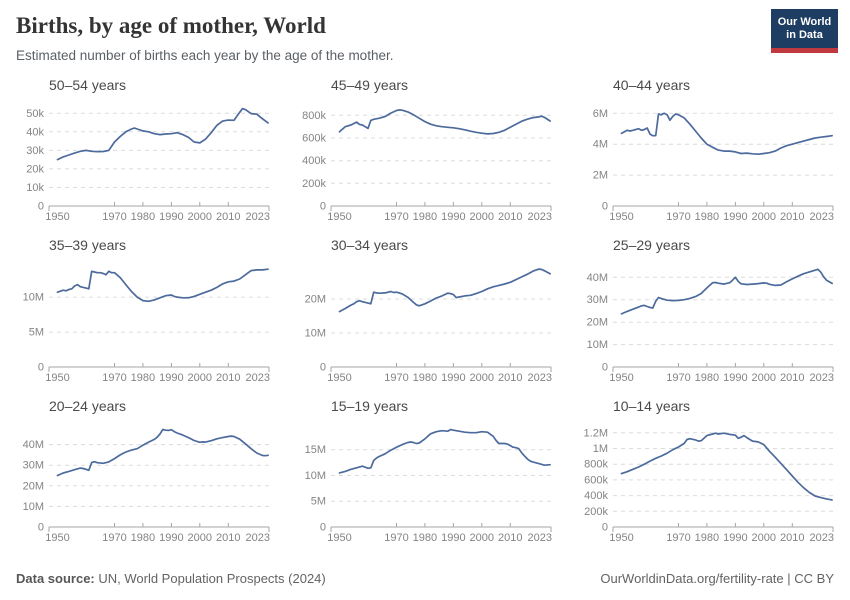  Describe the element at coordinates (652, 405) in the screenshot. I see `chart-title: 10–14 years` at that location.